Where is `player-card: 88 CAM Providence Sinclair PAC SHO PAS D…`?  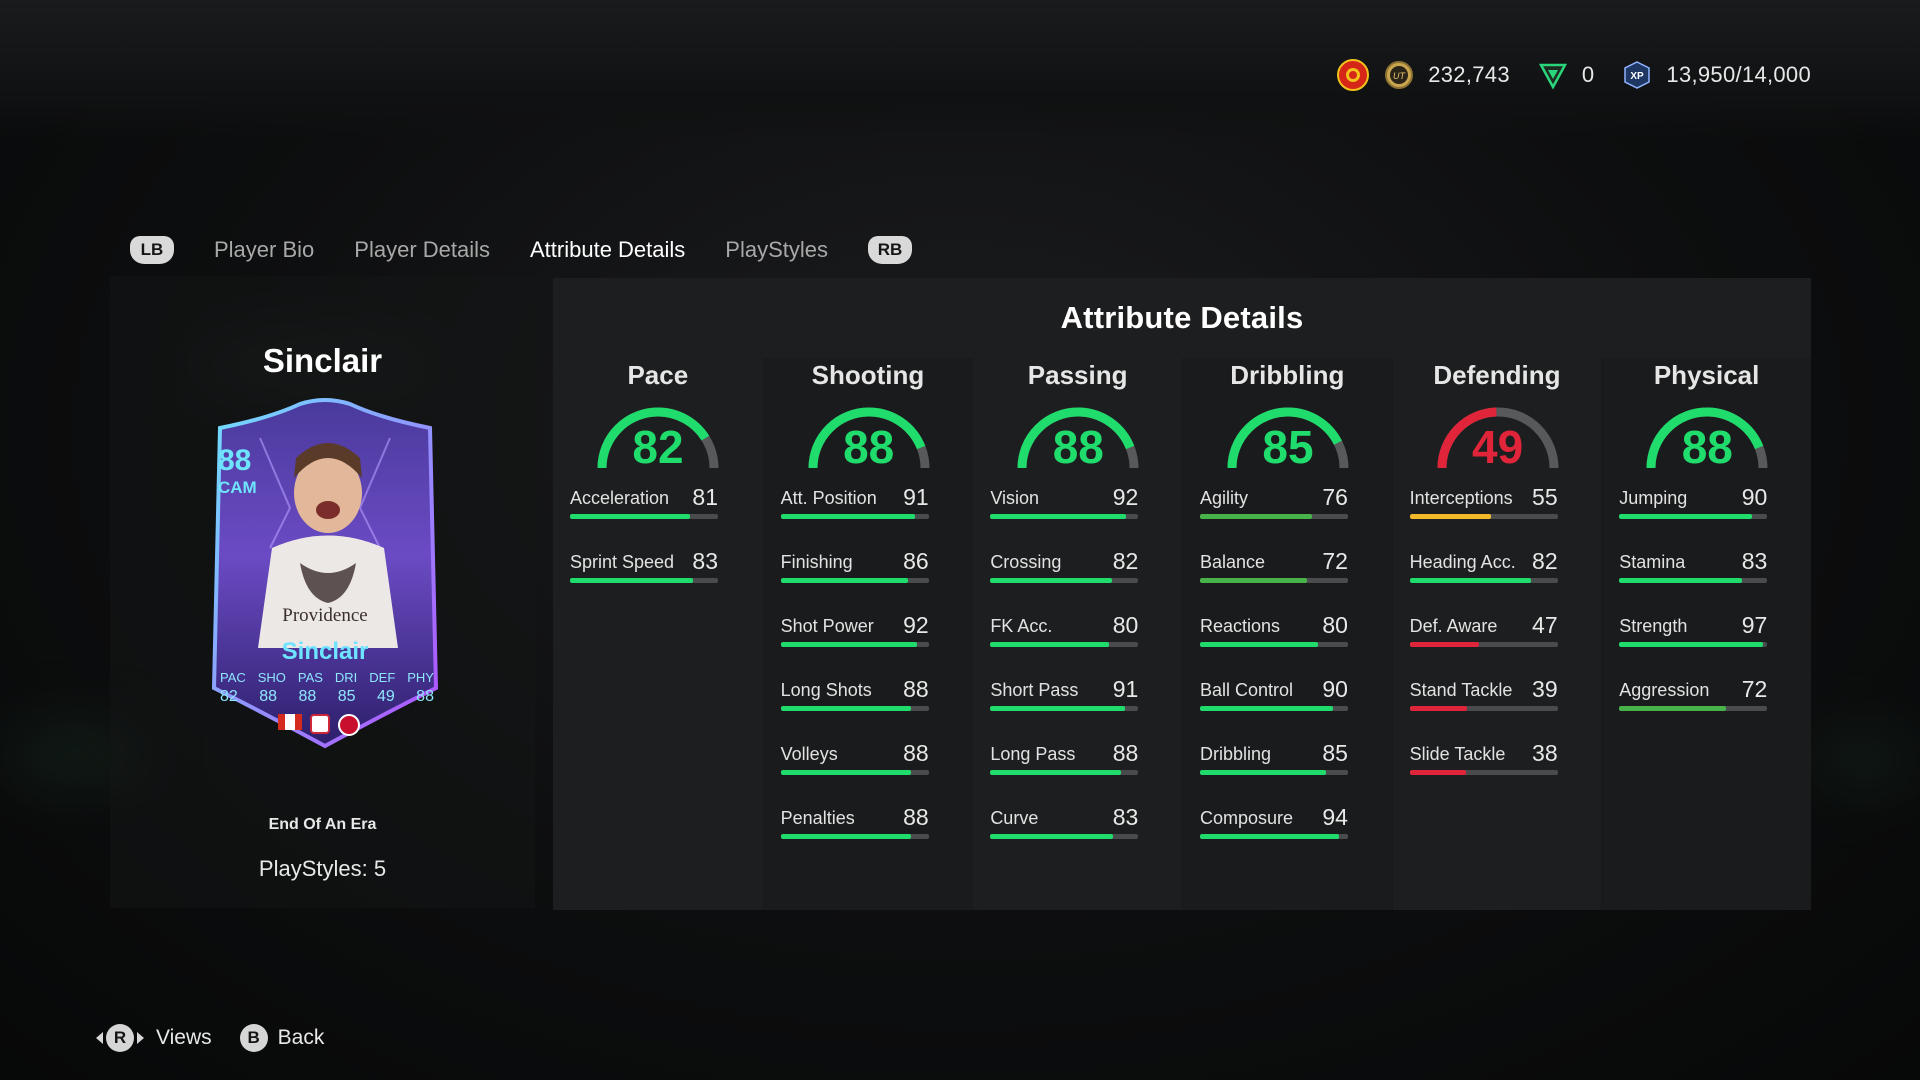
player-card: 88 CAM Providence Sinclair PAC SHO PAS D… is located at coordinates (325, 574).